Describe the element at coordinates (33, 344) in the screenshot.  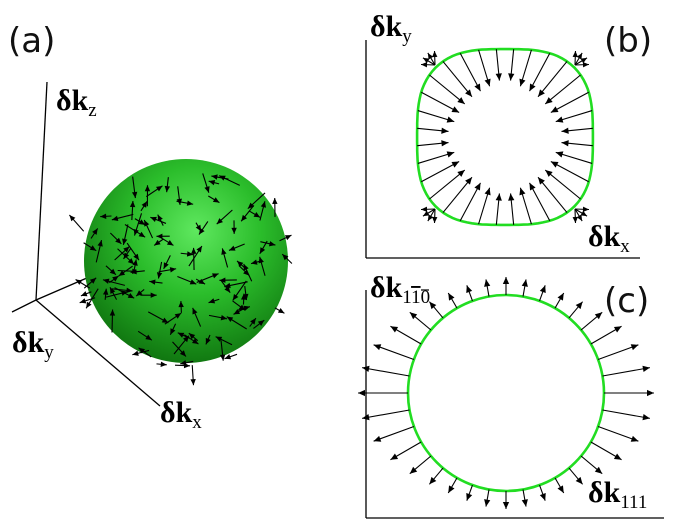
I see `ky-axis-label: δky` at that location.